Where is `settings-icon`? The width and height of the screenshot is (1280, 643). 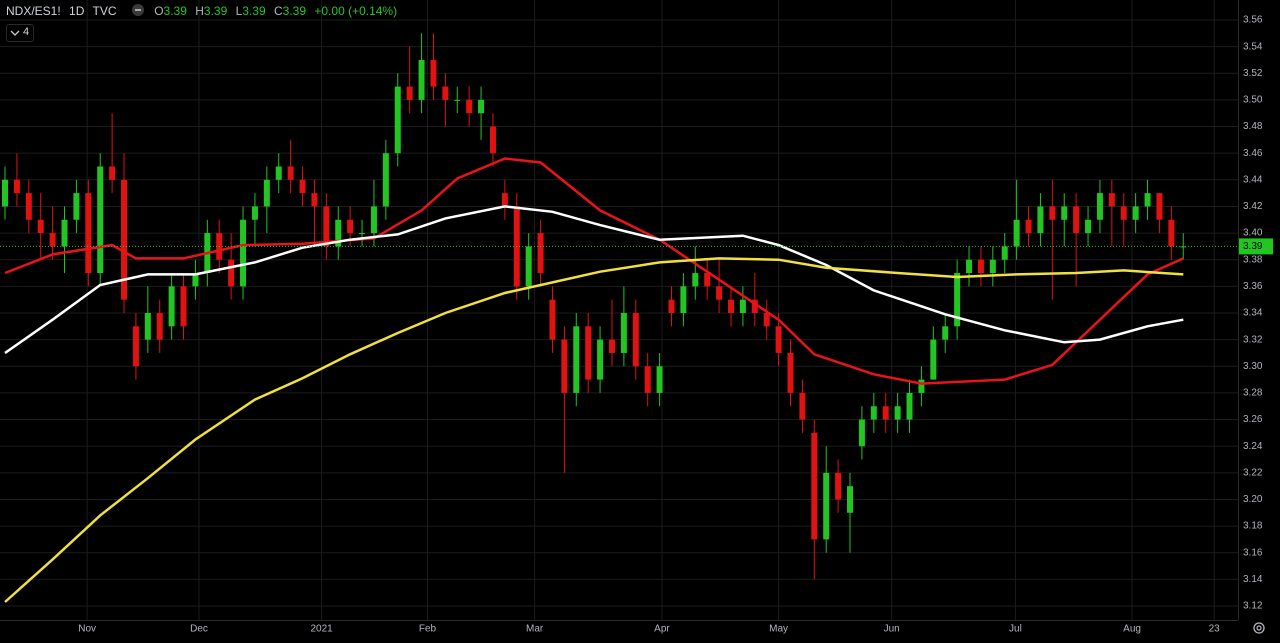
settings-icon is located at coordinates (1259, 628).